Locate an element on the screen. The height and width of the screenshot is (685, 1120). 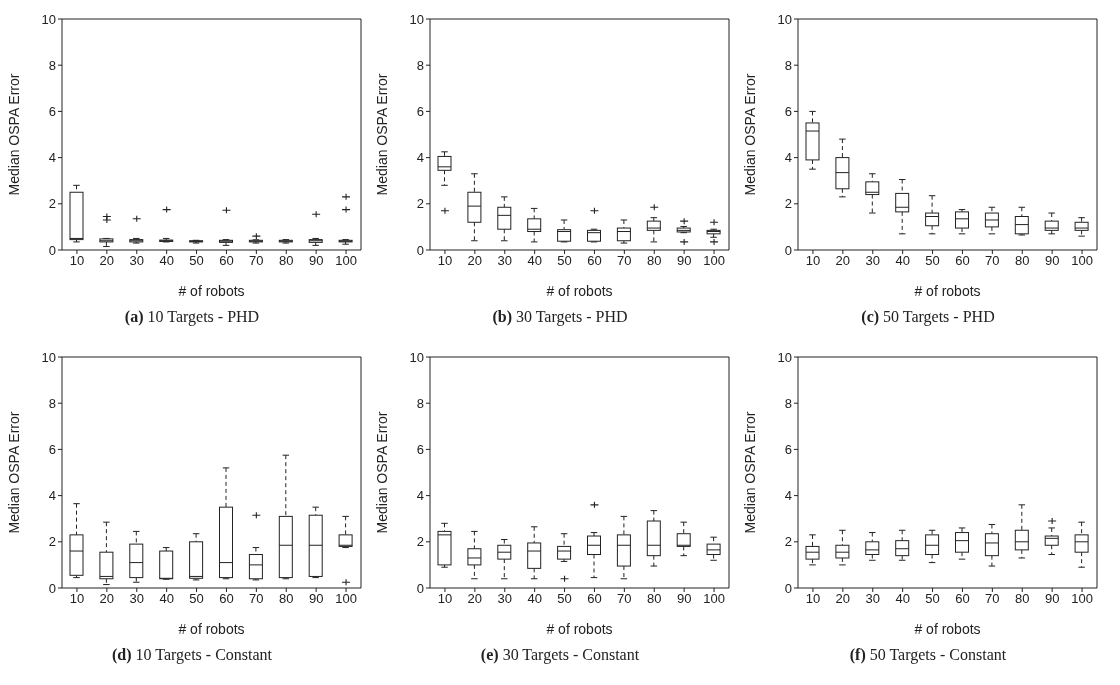
text: (b) 30 Targets - PHD is located at coordinates (560, 317).